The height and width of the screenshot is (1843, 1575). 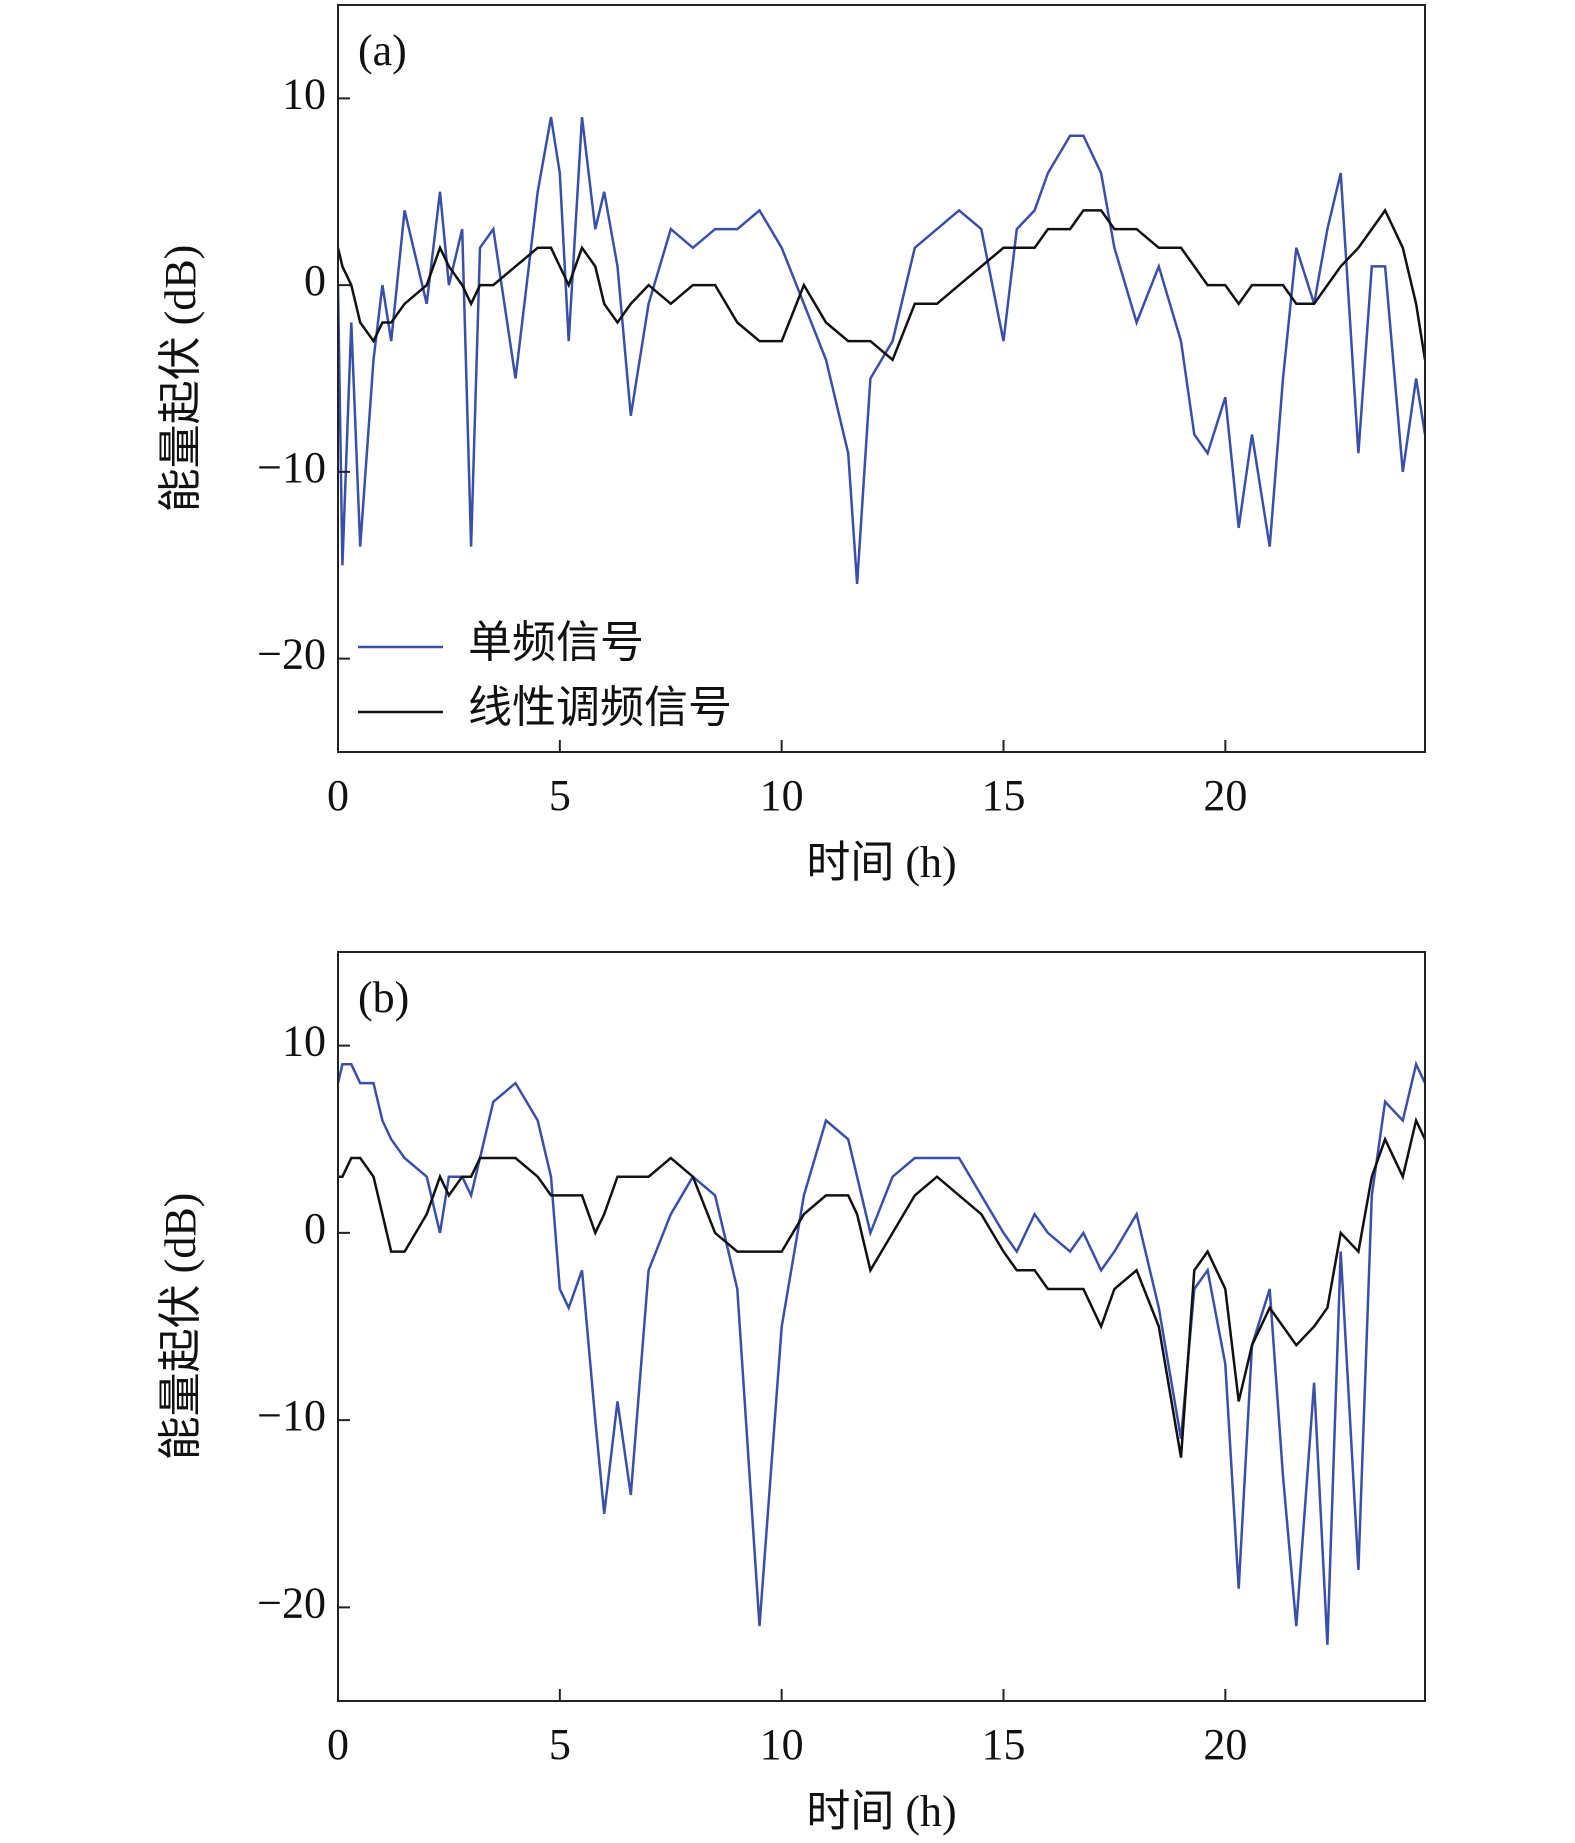 I want to click on legend-label: 单频信号, so click(x=556, y=642).